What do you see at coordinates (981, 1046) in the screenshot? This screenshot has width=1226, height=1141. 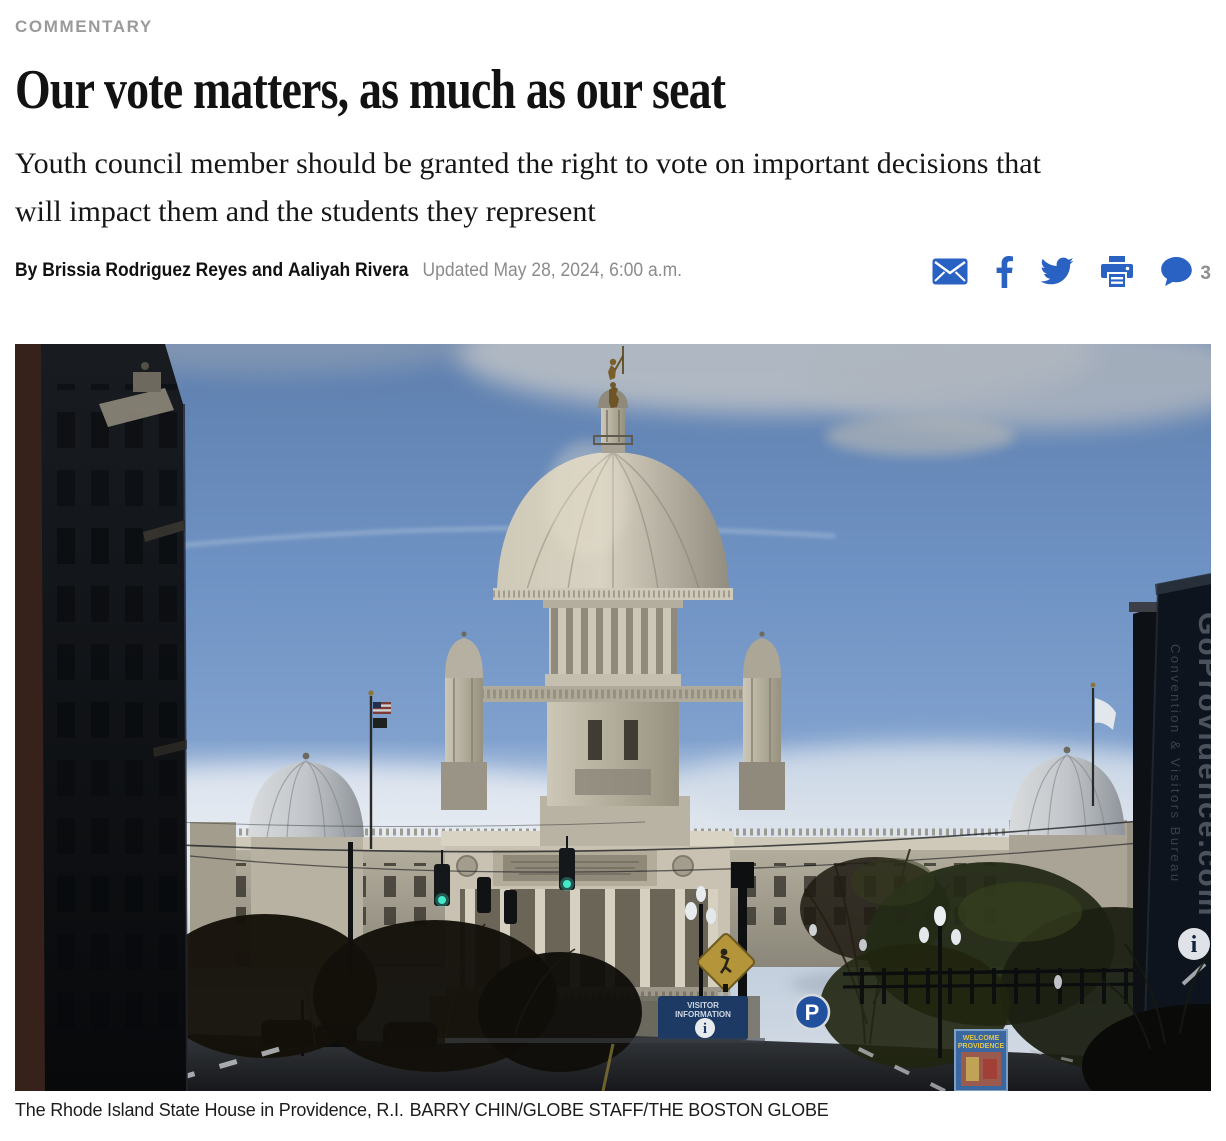 I see `poster-line2: PROVIDENCE` at bounding box center [981, 1046].